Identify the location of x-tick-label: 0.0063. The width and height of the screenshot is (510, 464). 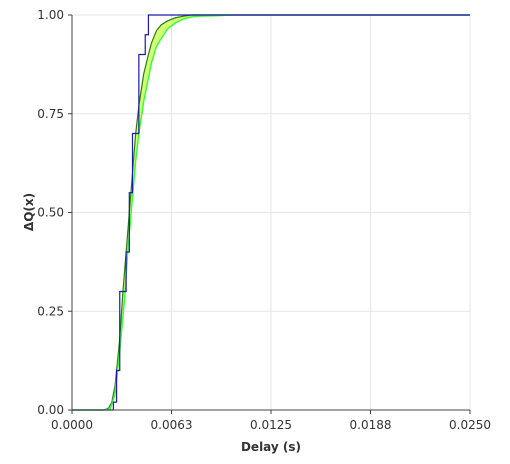
(172, 425).